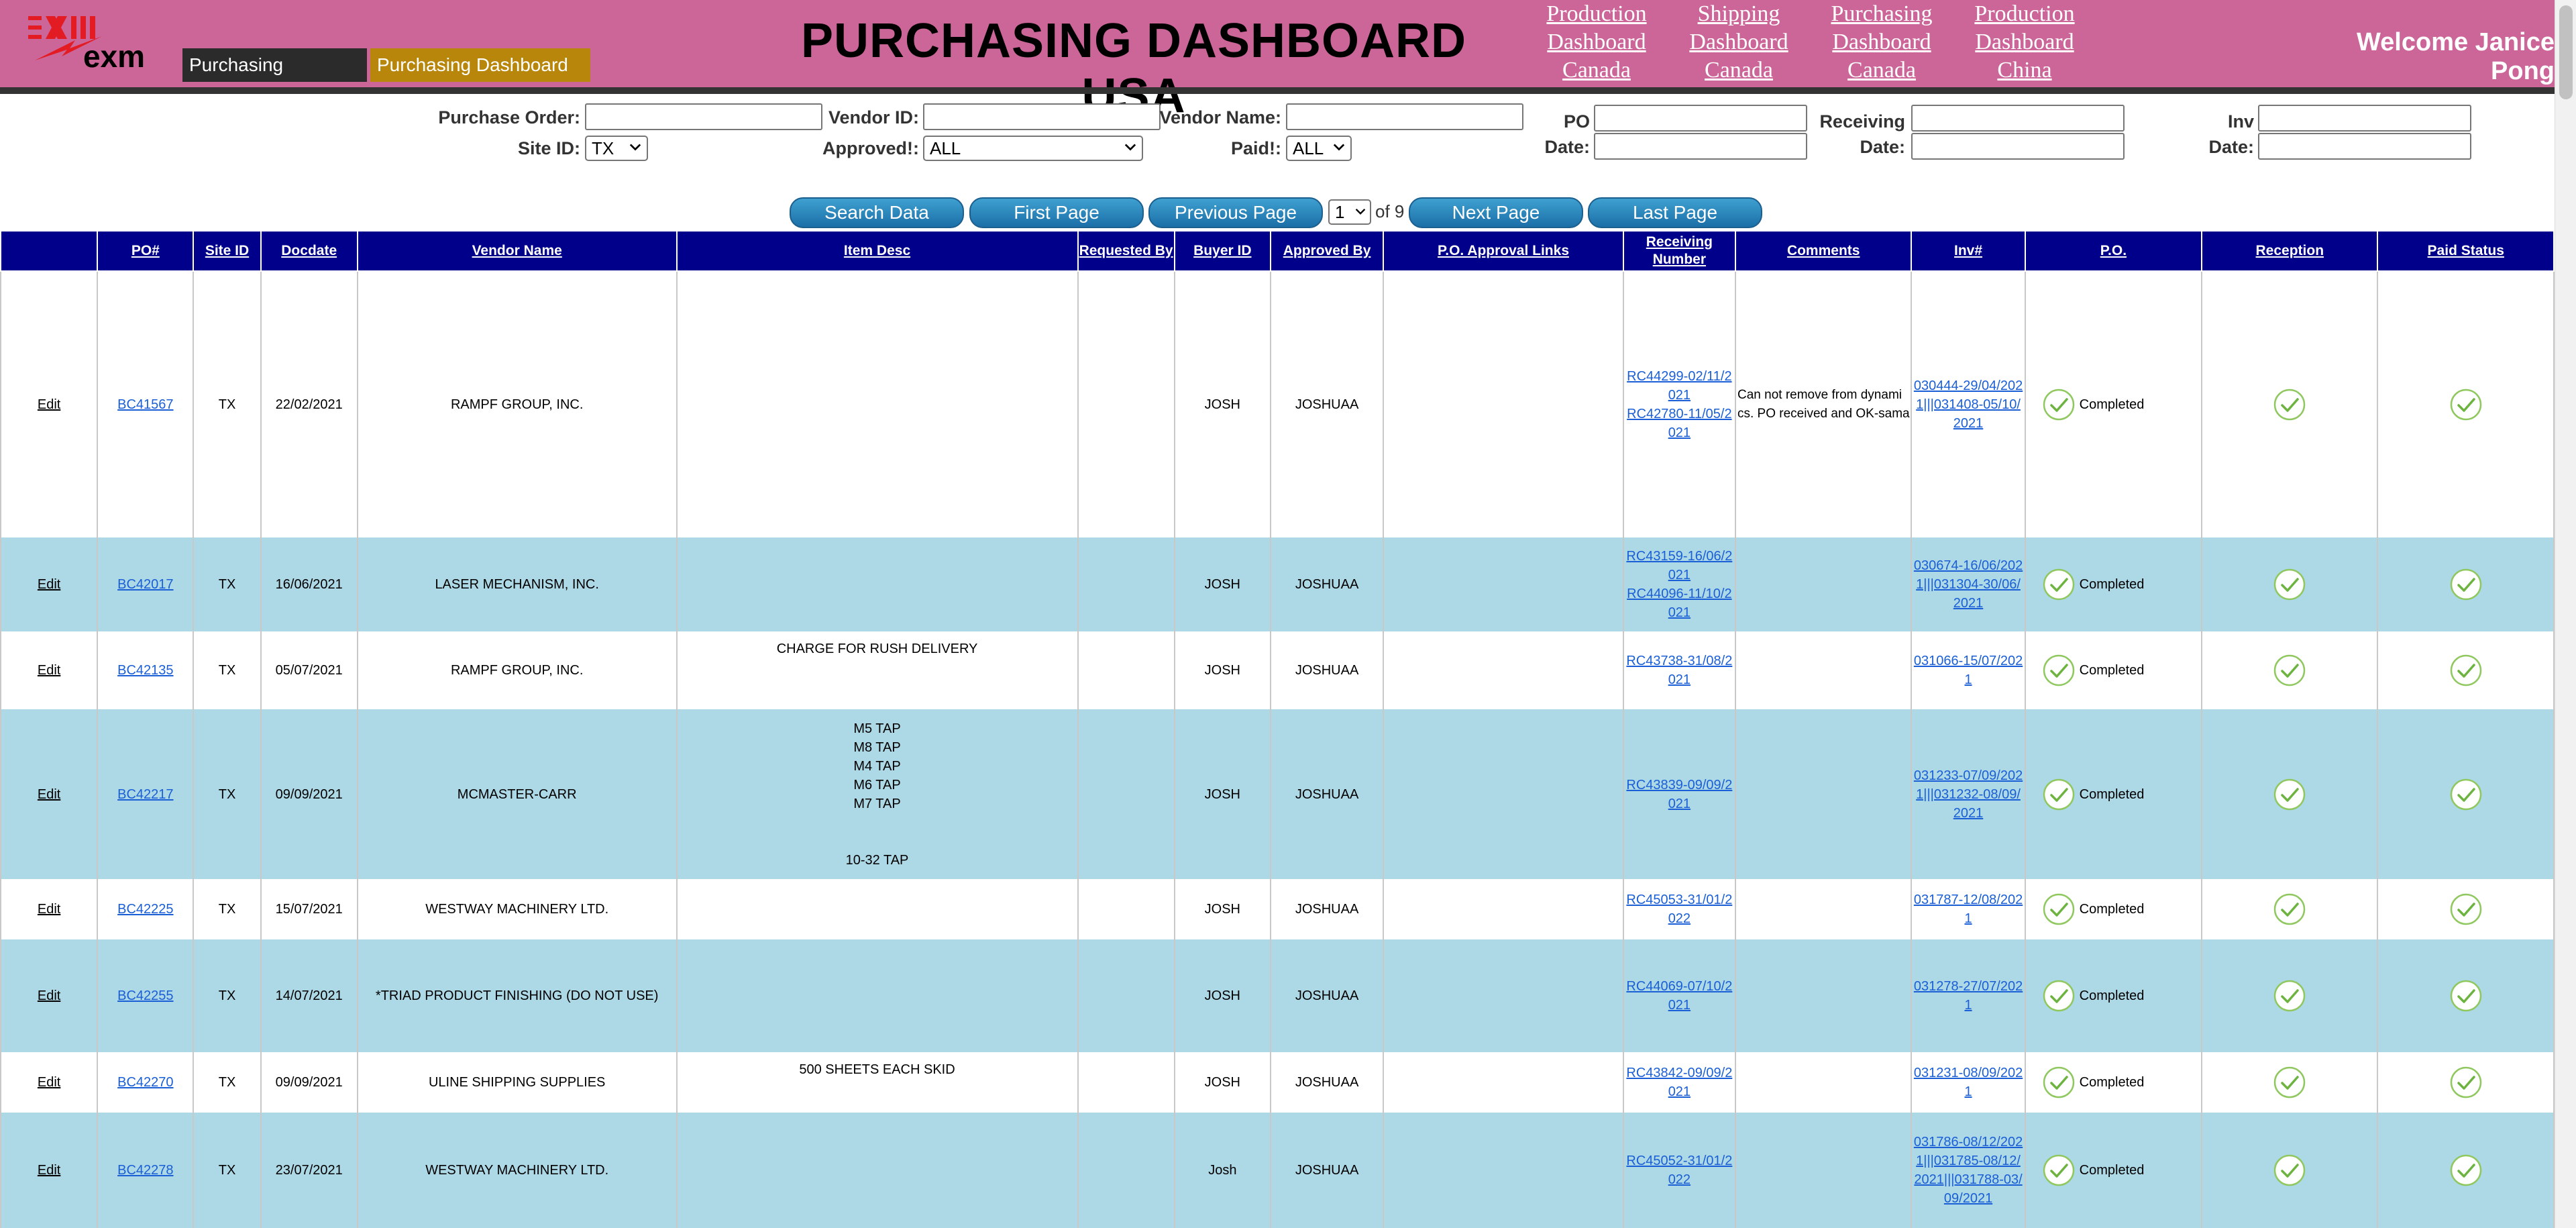 Image resolution: width=2576 pixels, height=1228 pixels. Describe the element at coordinates (1220, 117) in the screenshot. I see `vendor-name-label: Vendor Name:` at that location.